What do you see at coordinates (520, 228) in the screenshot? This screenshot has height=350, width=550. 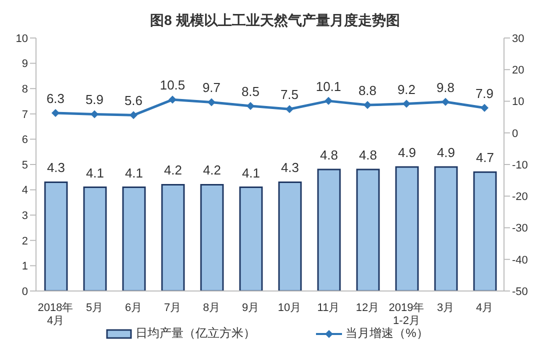 I see `y2-tick-label: -30` at bounding box center [520, 228].